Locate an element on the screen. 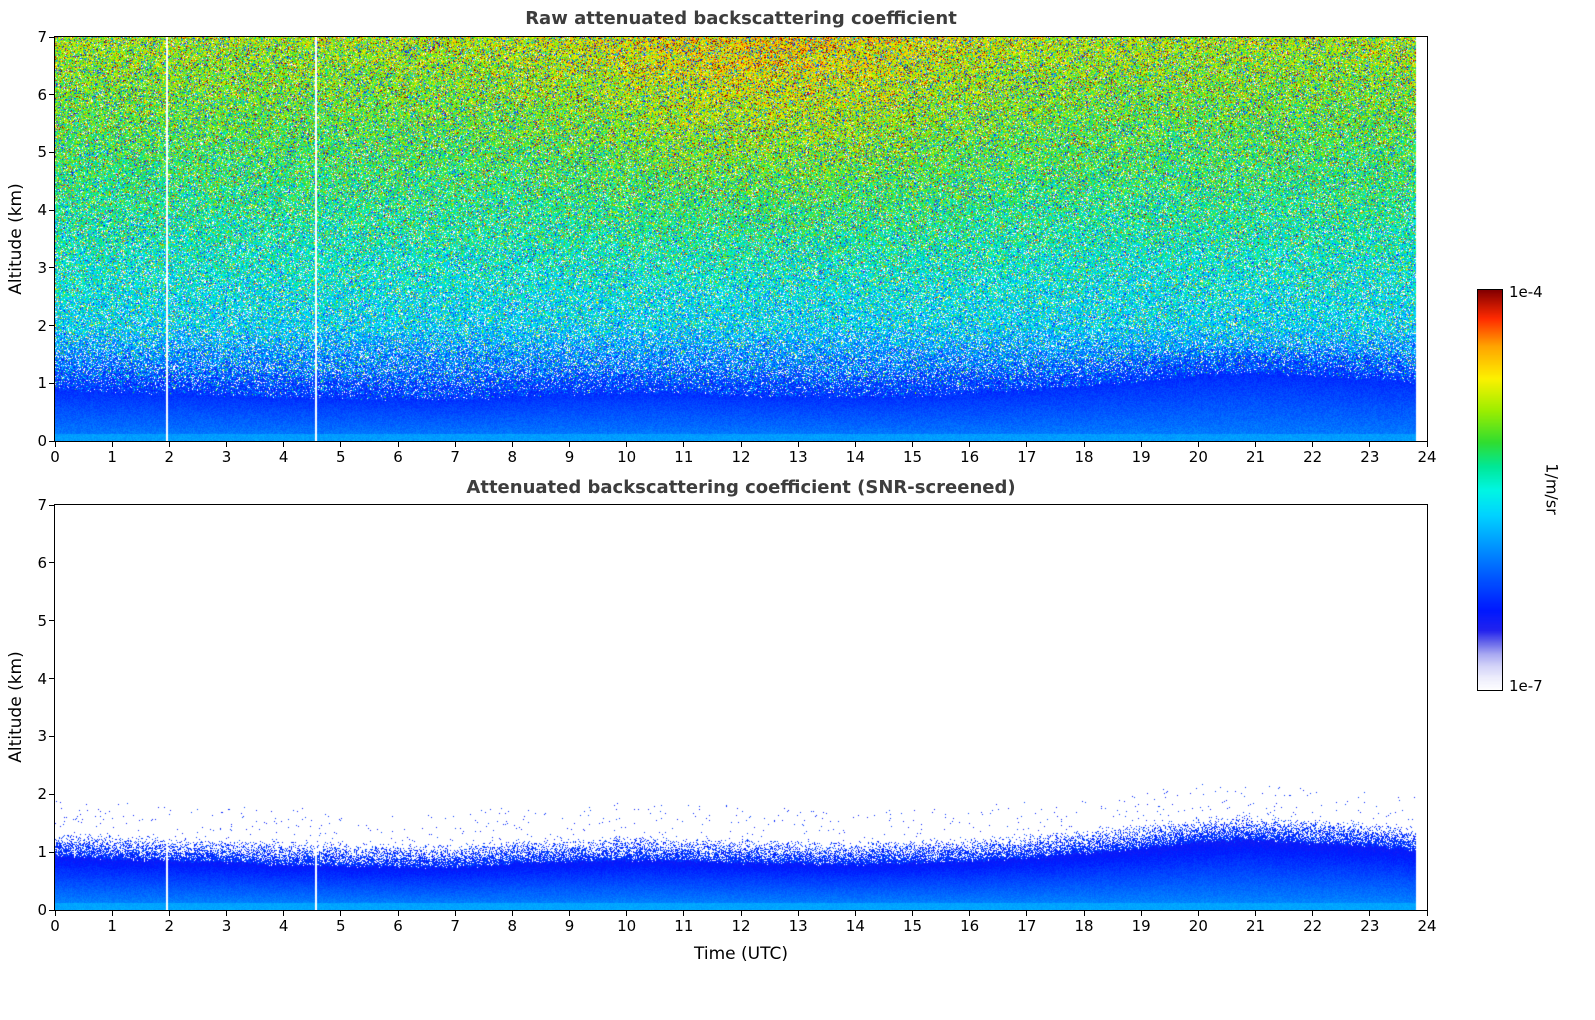 The height and width of the screenshot is (1020, 1595). colorbar-unit-label: 1/m/sr is located at coordinates (1552, 489).